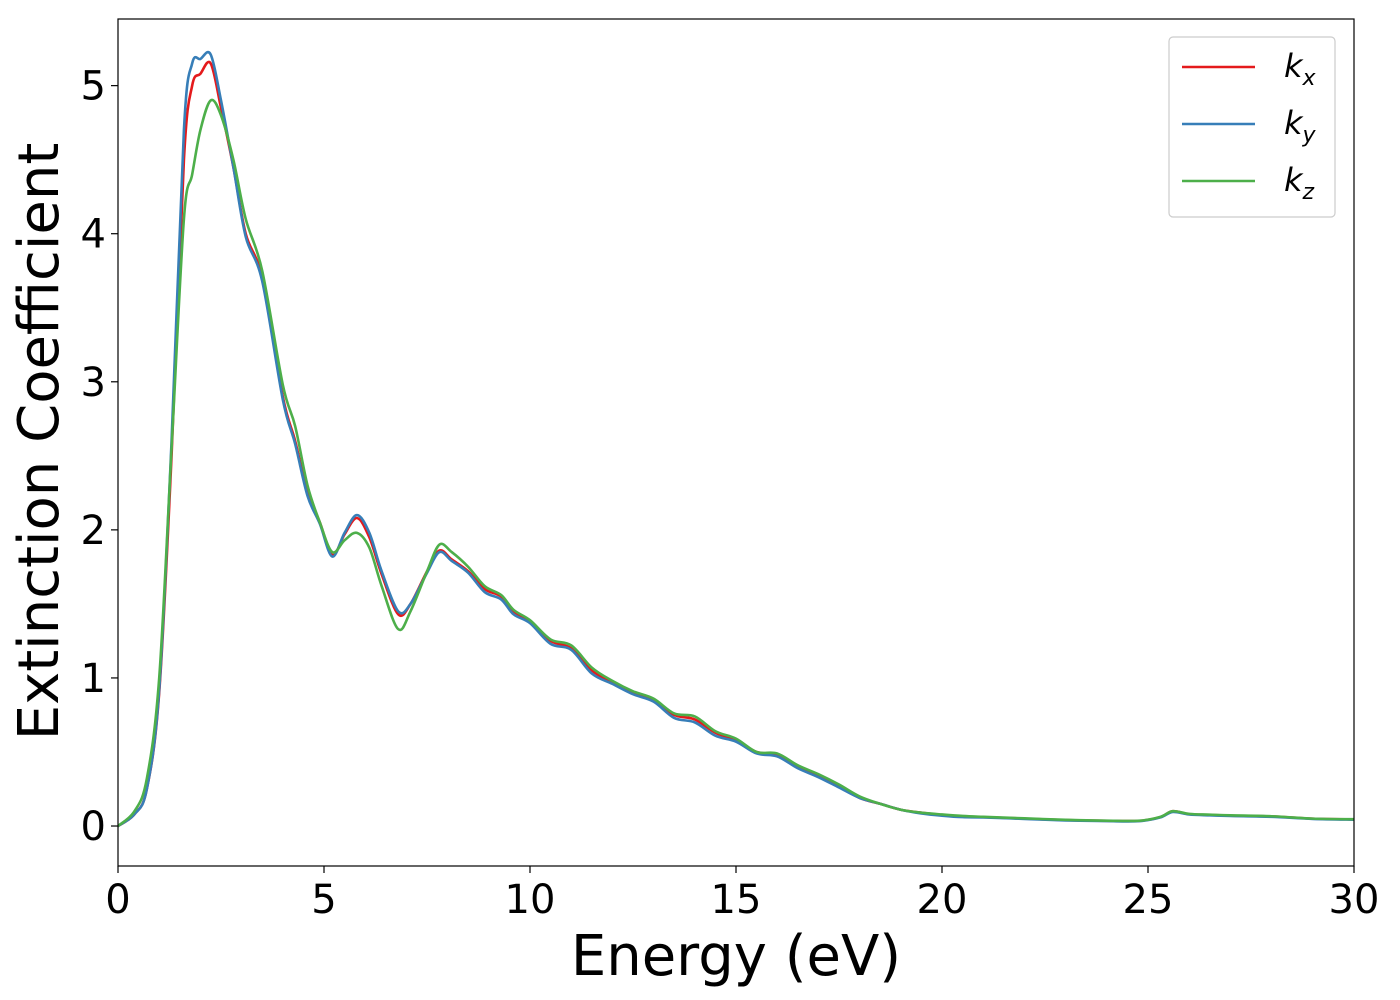 The image size is (1400, 1000). I want to click on legend: kx ky kz, so click(1252, 127).